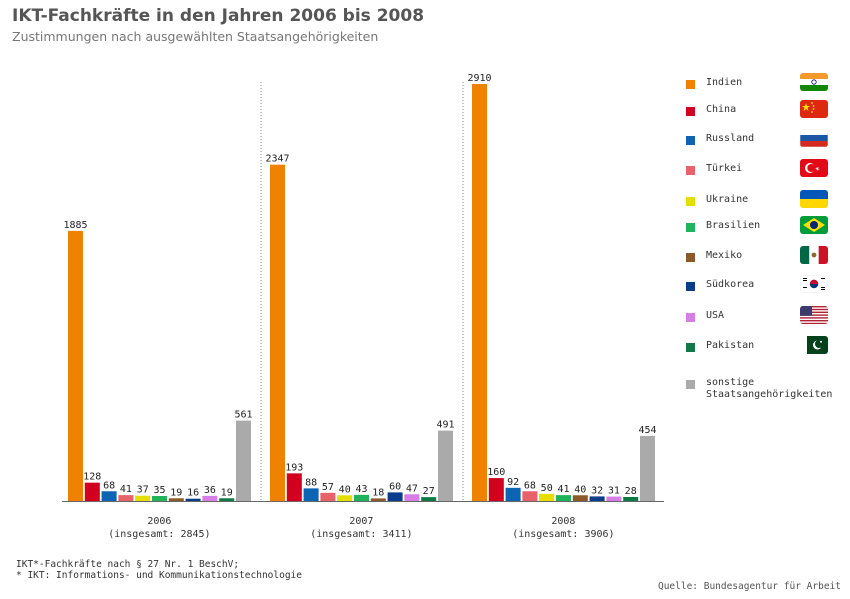  Describe the element at coordinates (378, 492) in the screenshot. I see `data-label-2007-mexiko: 18` at that location.